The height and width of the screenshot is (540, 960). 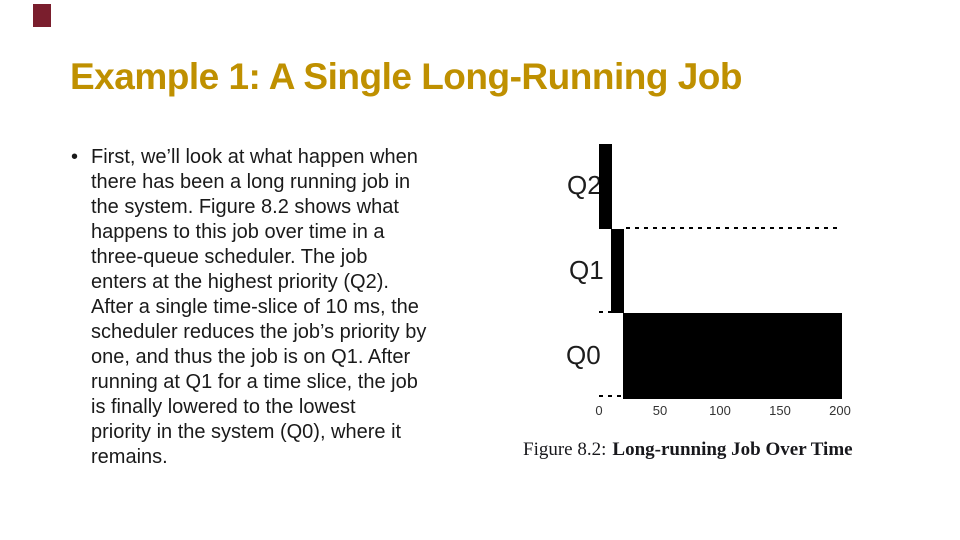 I want to click on figure-caption-prefix: Figure 8.2:, so click(x=565, y=449).